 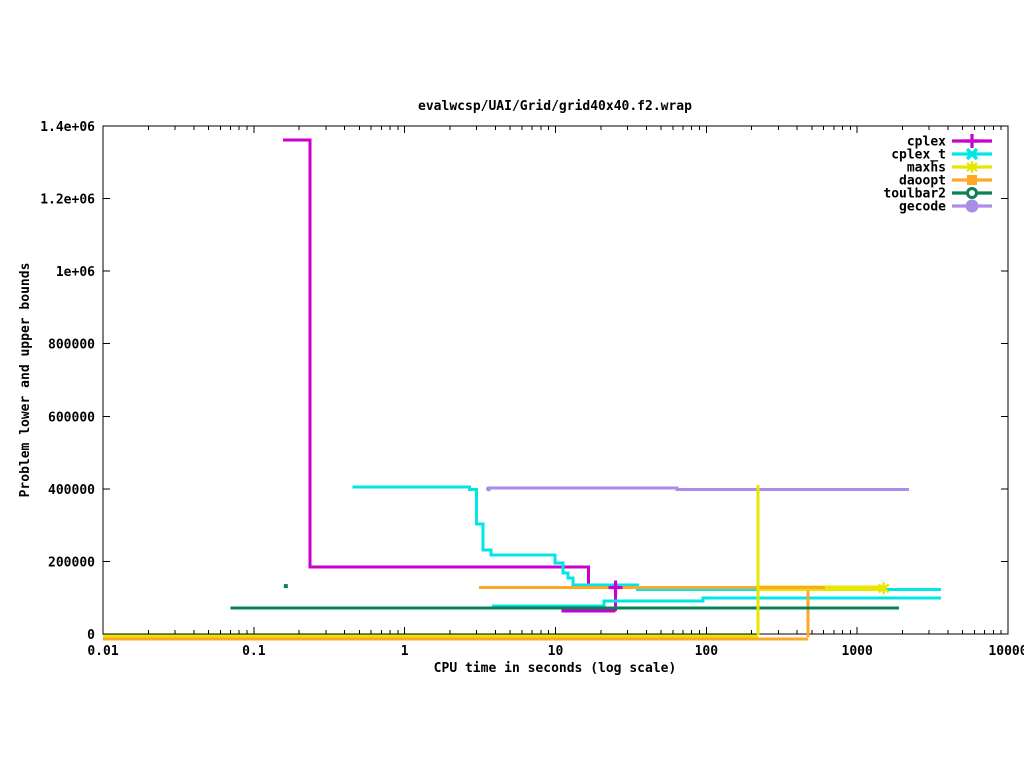 I want to click on x-tick-label: 10, so click(x=556, y=651).